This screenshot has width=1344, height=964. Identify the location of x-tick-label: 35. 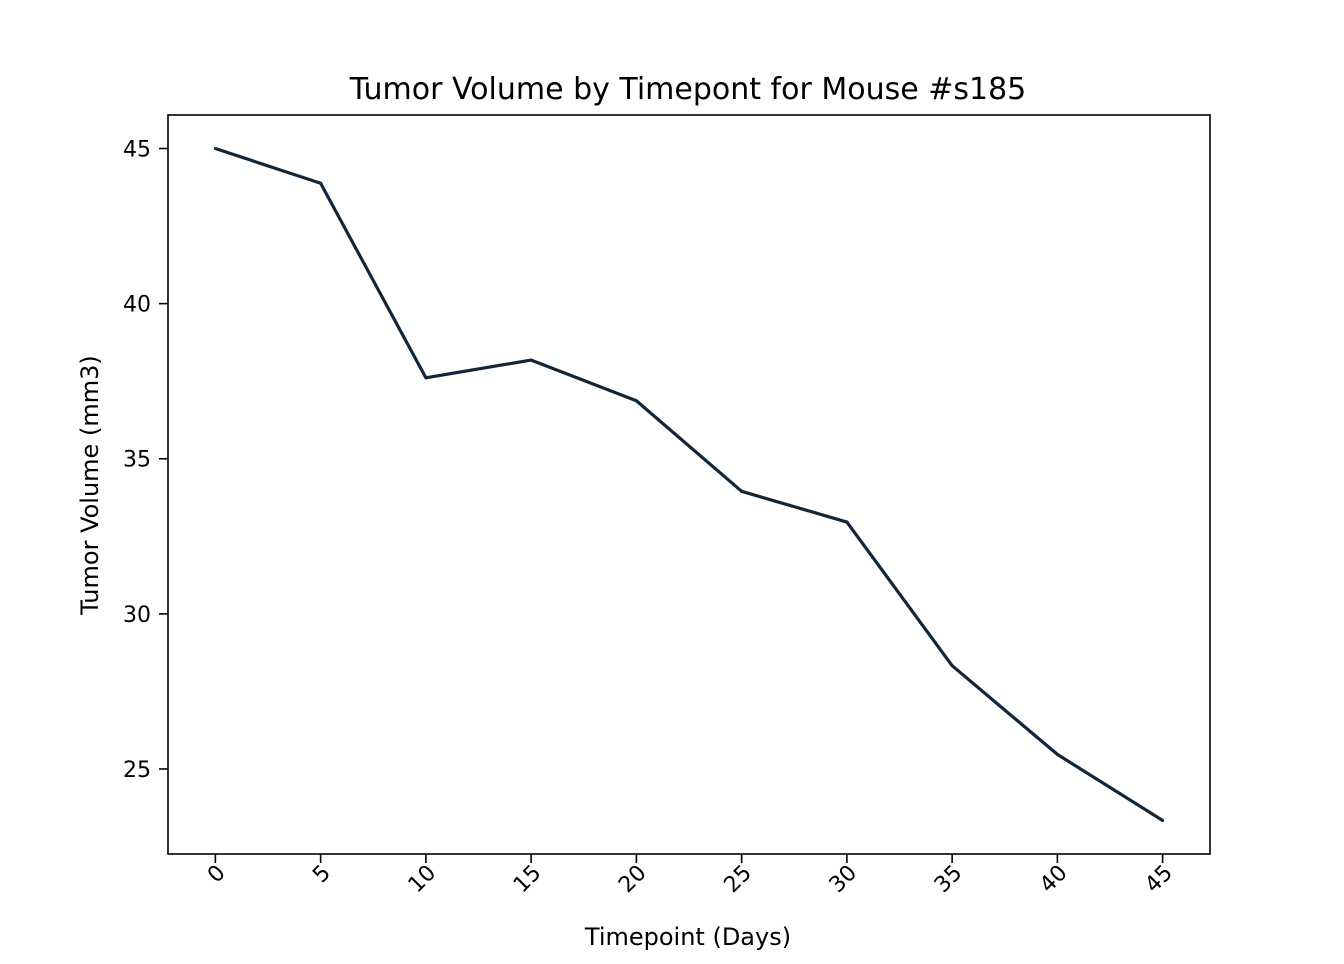
(948, 879).